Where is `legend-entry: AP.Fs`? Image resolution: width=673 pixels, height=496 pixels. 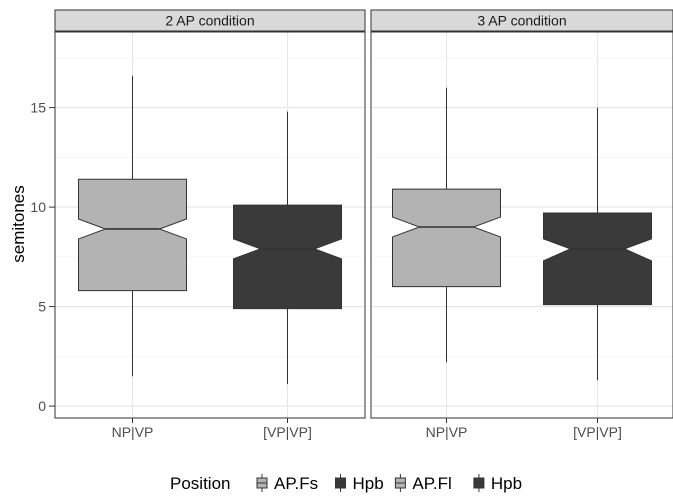 legend-entry: AP.Fs is located at coordinates (287, 483).